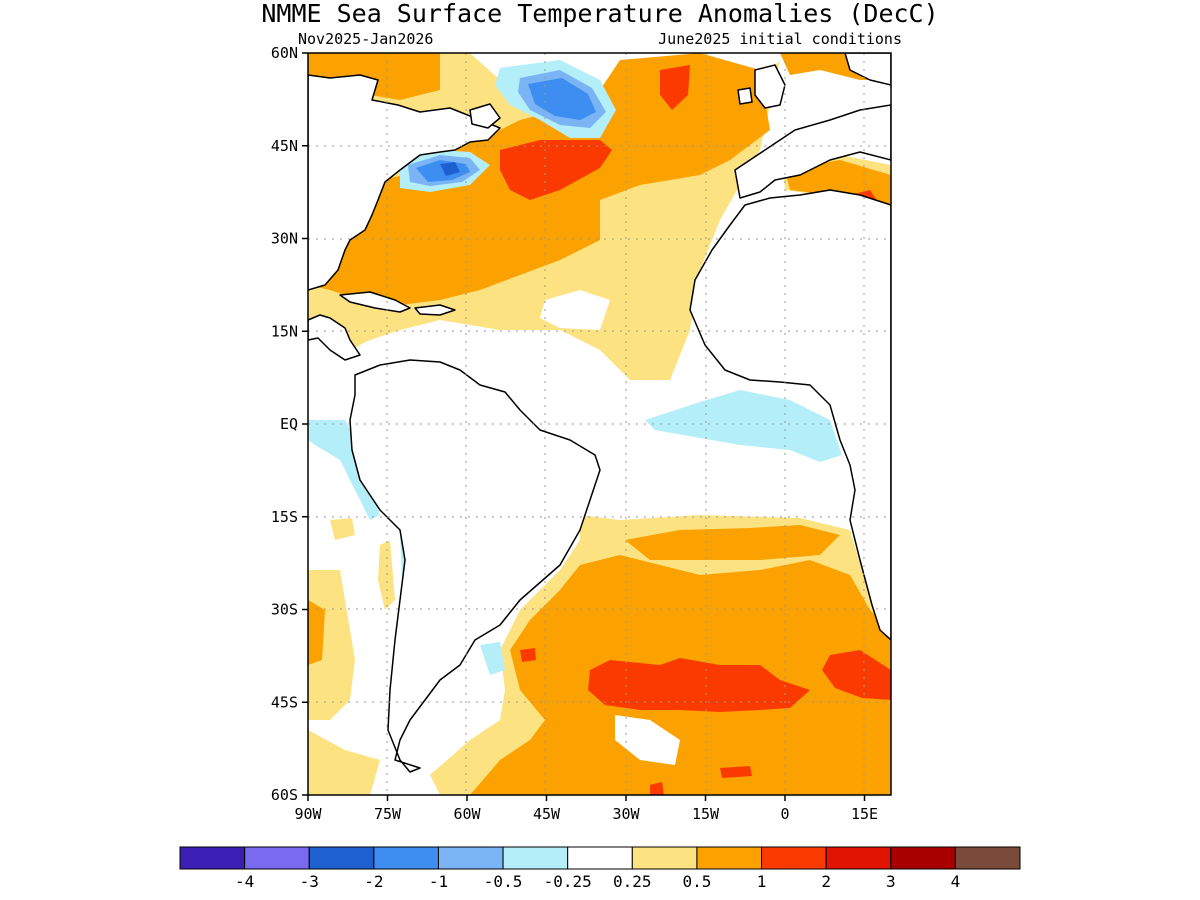  What do you see at coordinates (770, 86) in the screenshot?
I see `british-isles` at bounding box center [770, 86].